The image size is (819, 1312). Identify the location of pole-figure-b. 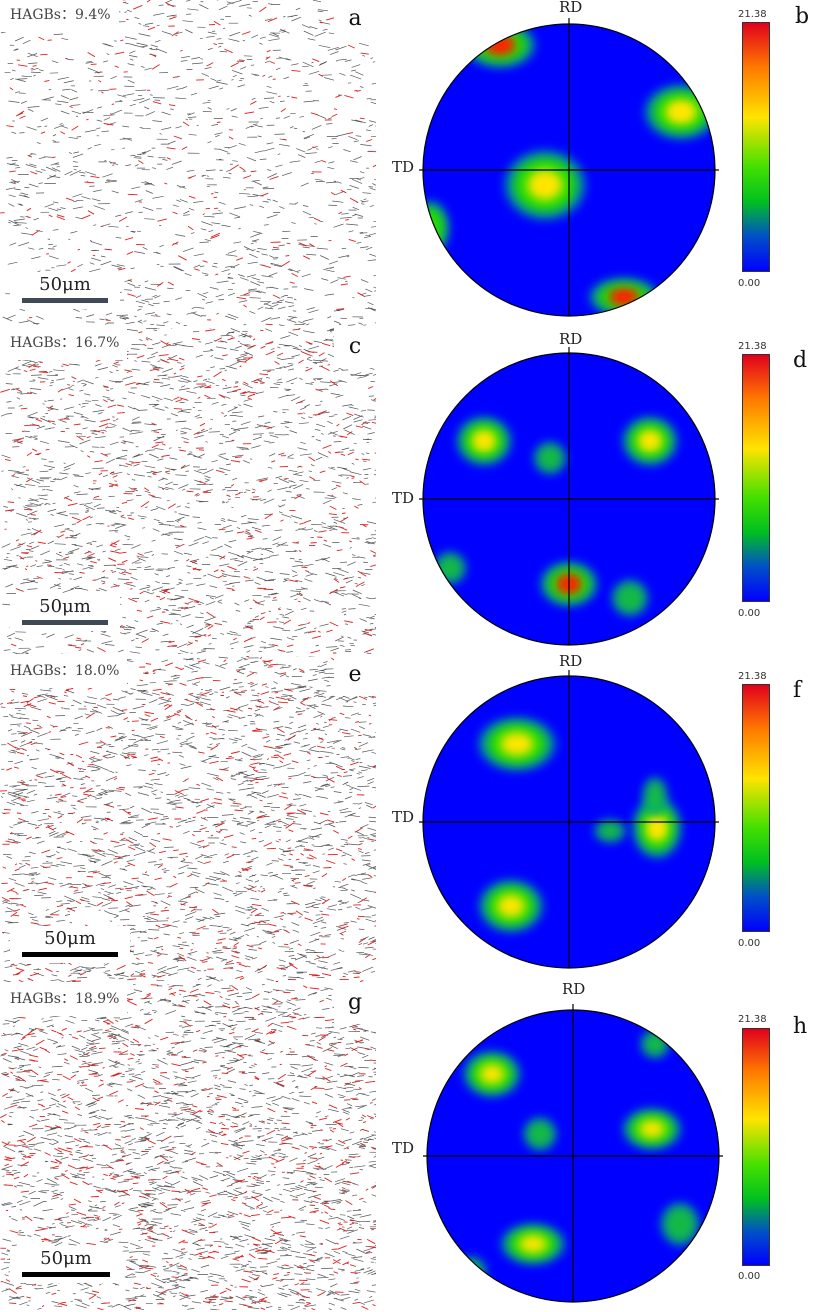
(555, 163).